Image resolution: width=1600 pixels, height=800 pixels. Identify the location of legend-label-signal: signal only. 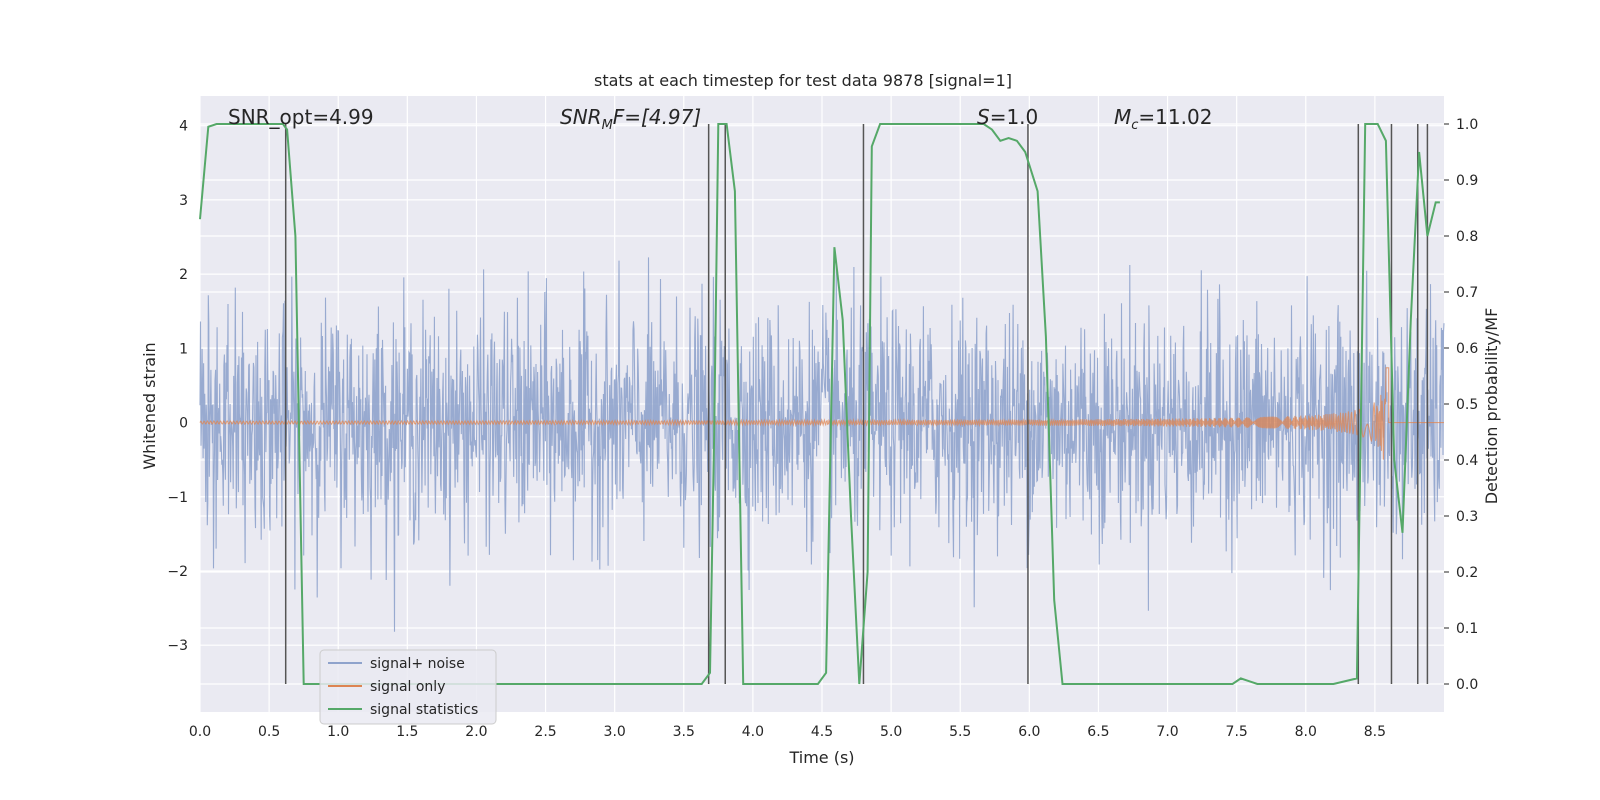
(407, 687).